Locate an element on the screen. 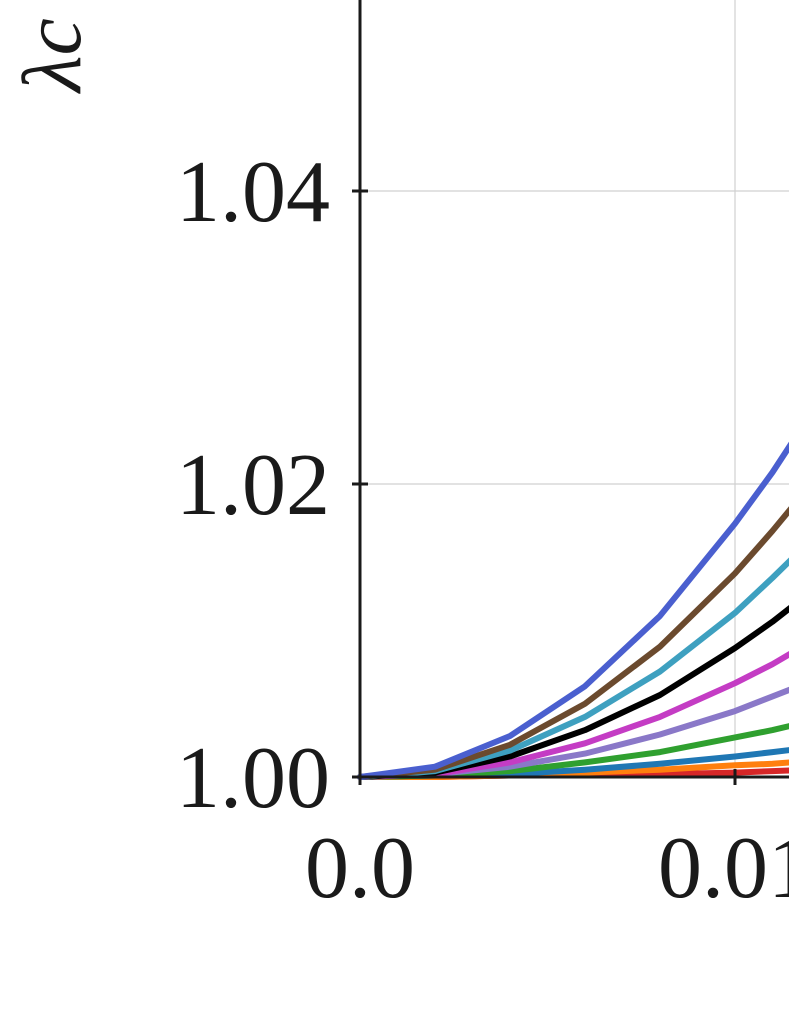  series-line is located at coordinates (573, 643).